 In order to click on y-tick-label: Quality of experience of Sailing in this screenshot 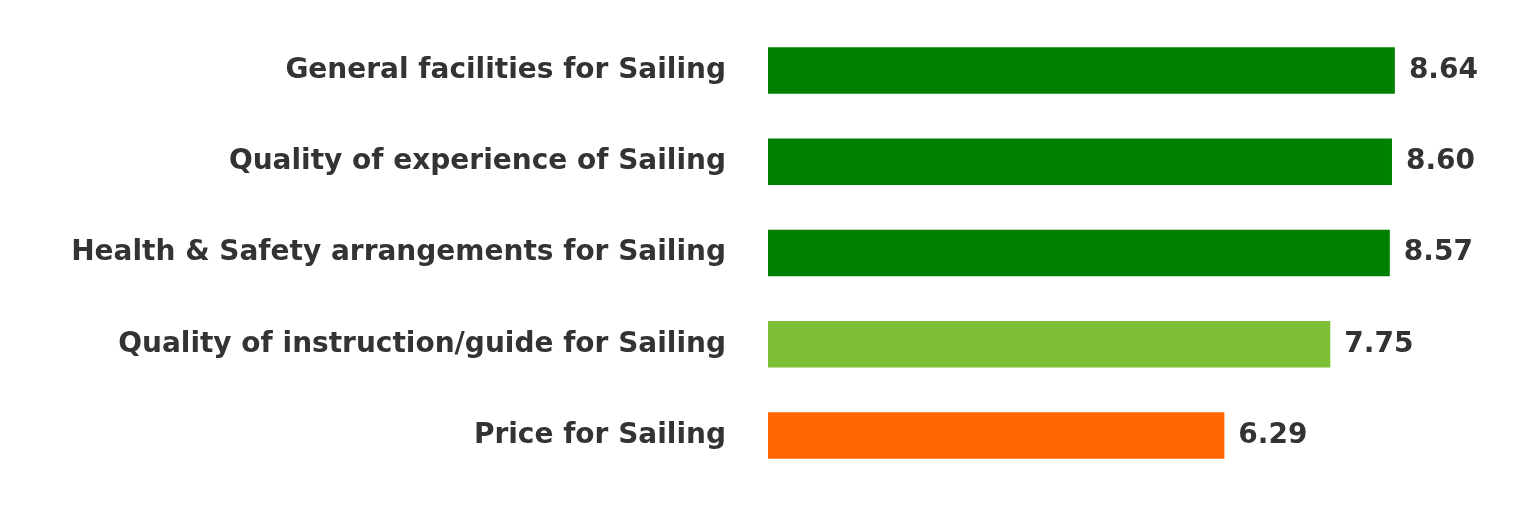, I will do `click(477, 159)`.